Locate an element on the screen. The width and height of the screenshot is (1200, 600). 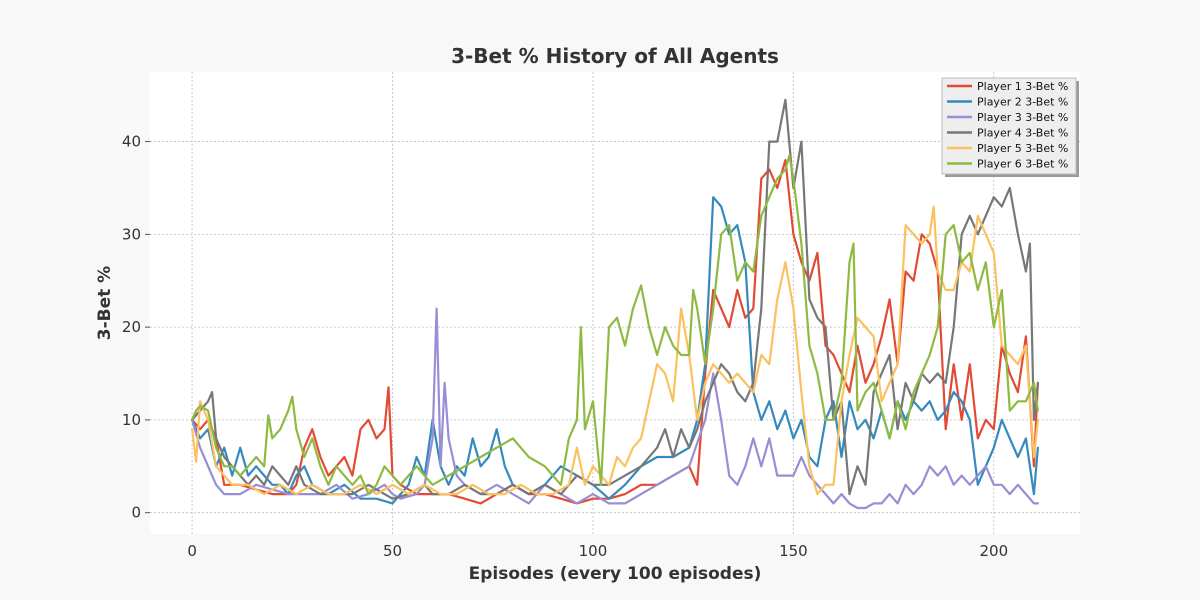
legend-label: Player 1 3-Bet % is located at coordinates (1022, 86).